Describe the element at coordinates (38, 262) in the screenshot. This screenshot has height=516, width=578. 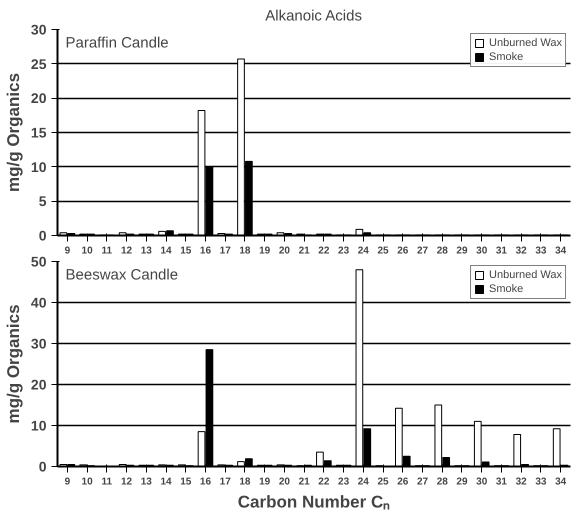
I see `y-tick-label: 50` at that location.